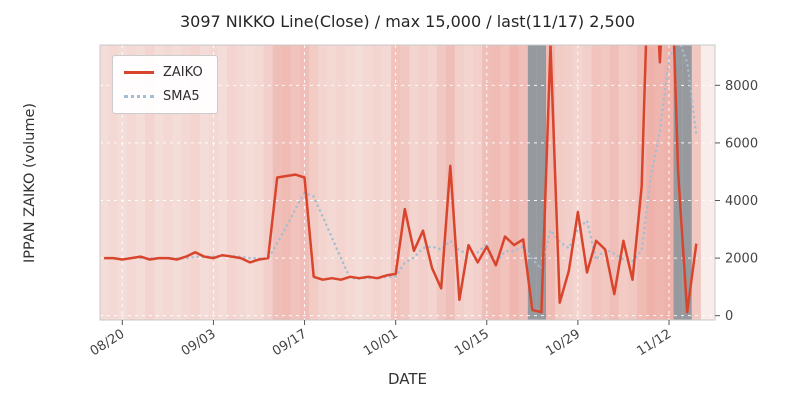  What do you see at coordinates (407, 379) in the screenshot?
I see `x-axis-label: DATE` at bounding box center [407, 379].